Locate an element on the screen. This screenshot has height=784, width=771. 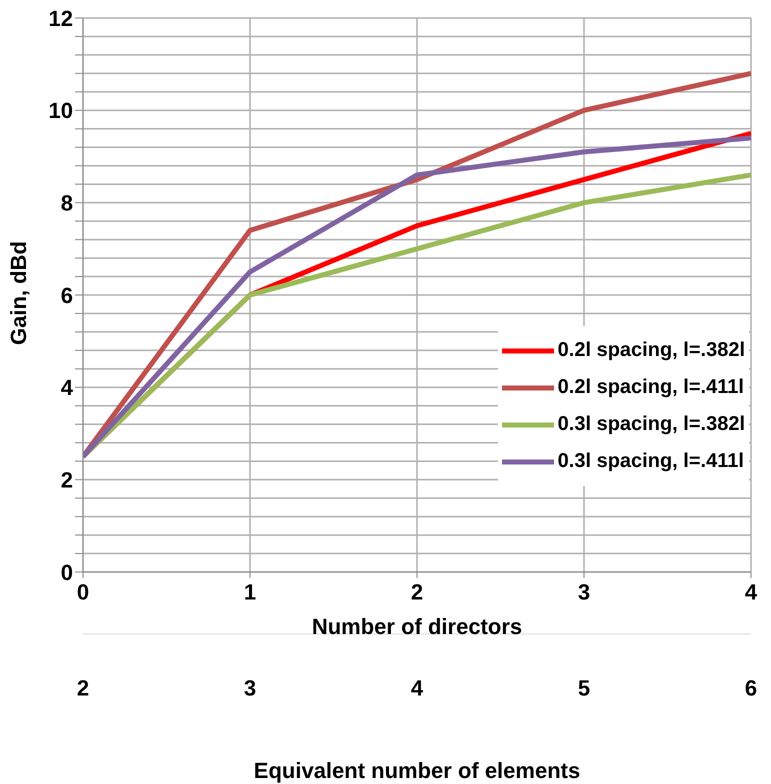
legend-label: 0.2l spacing, l=.411l is located at coordinates (651, 387).